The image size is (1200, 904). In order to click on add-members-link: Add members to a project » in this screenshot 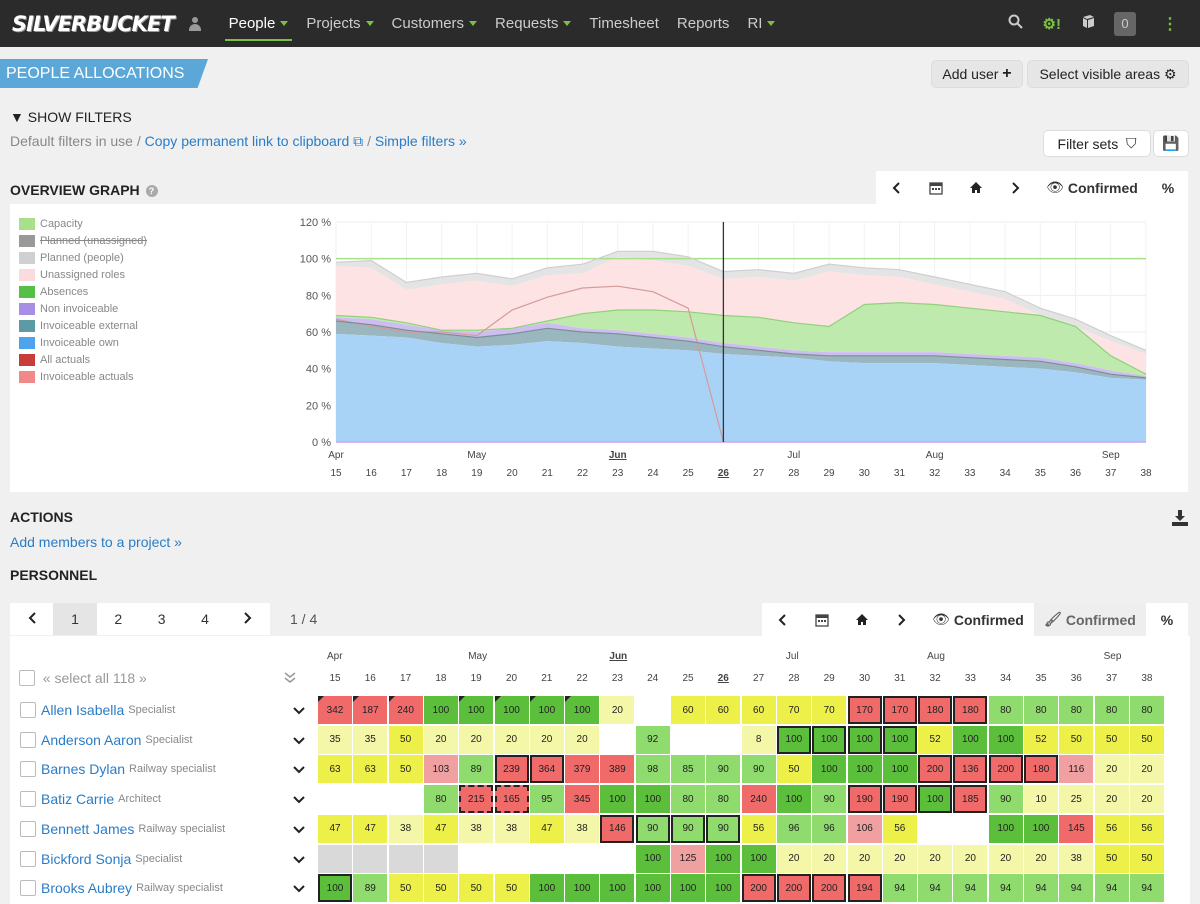, I will do `click(96, 542)`.